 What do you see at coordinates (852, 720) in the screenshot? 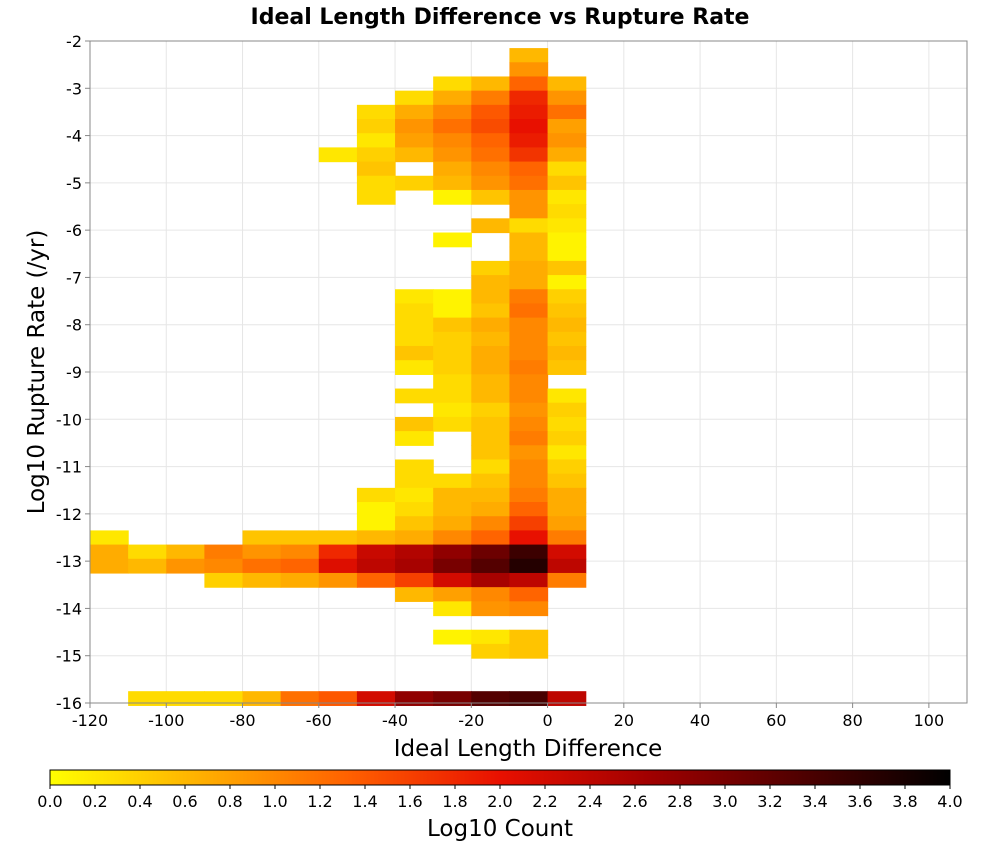
I see `x-tick-label: 80` at bounding box center [852, 720].